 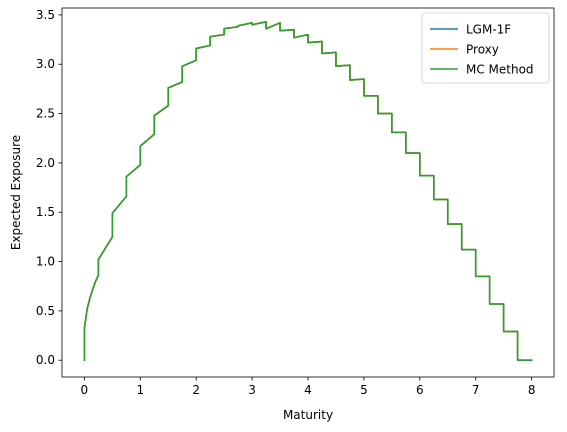 What do you see at coordinates (140, 390) in the screenshot?
I see `x-tick-label: 1` at bounding box center [140, 390].